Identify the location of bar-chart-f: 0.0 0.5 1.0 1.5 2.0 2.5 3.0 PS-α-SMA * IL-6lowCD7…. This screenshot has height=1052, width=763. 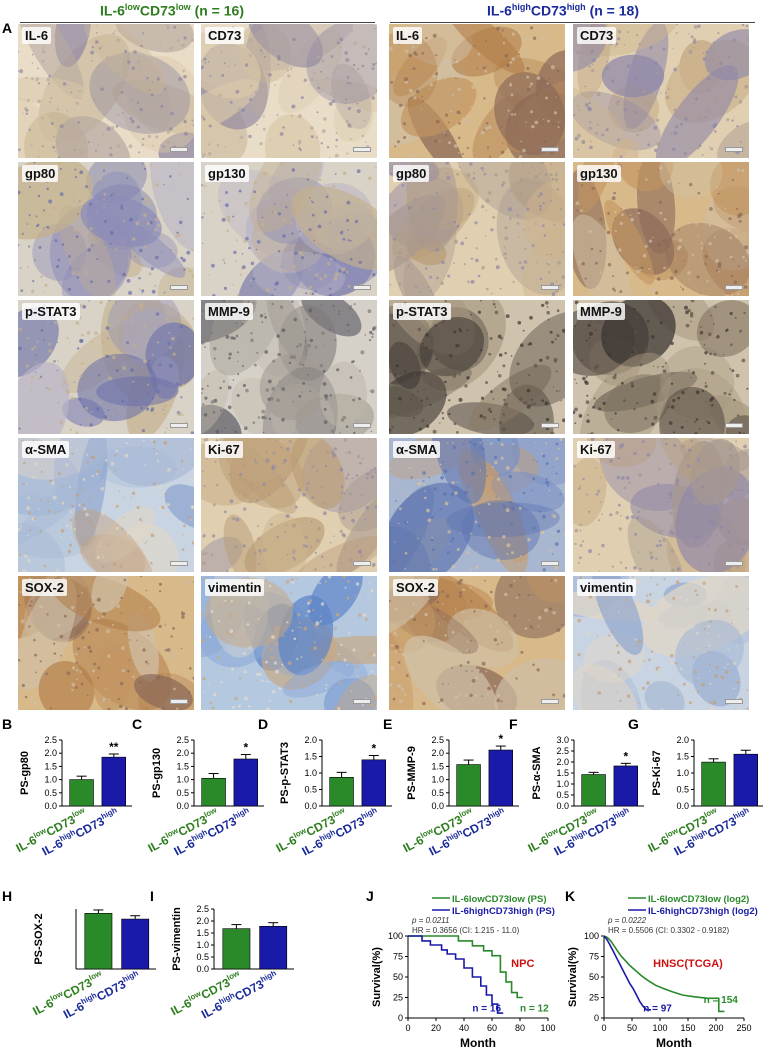
(603, 816).